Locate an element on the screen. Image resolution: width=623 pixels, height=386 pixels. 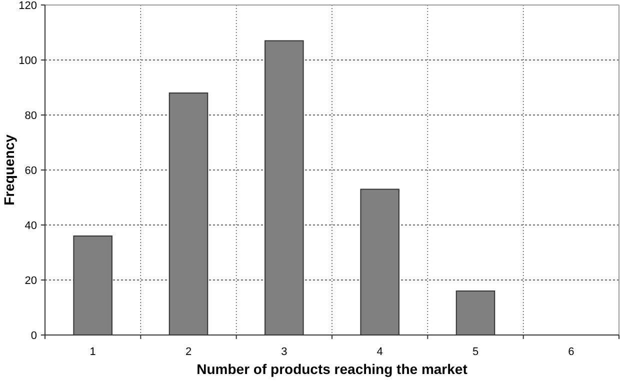
x-tick-label: 1 is located at coordinates (93, 352).